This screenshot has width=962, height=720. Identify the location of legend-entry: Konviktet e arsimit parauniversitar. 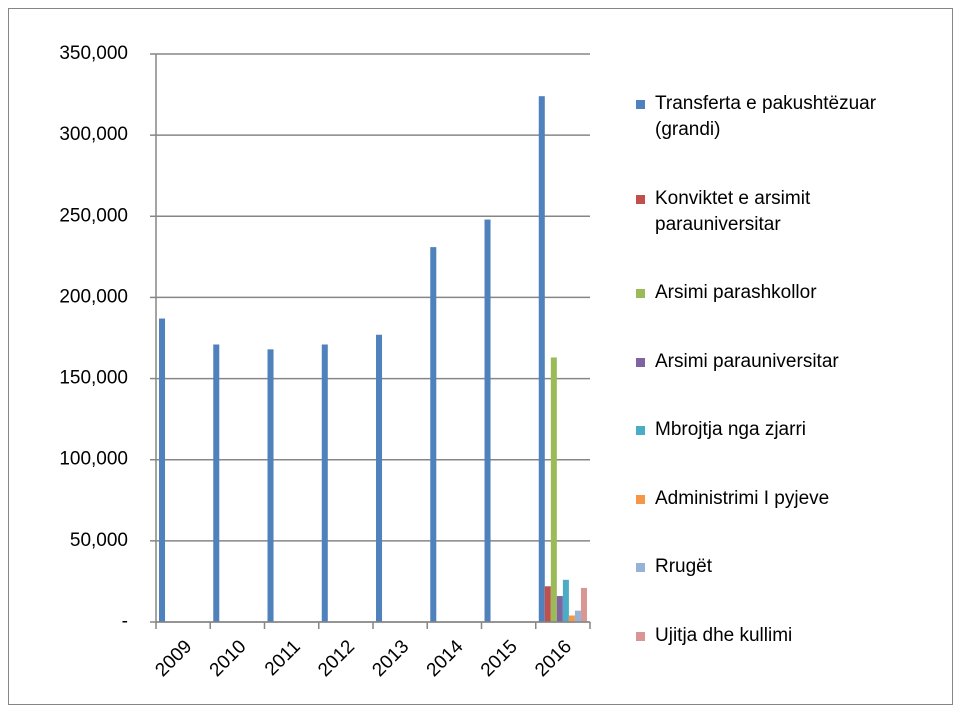
(786, 212).